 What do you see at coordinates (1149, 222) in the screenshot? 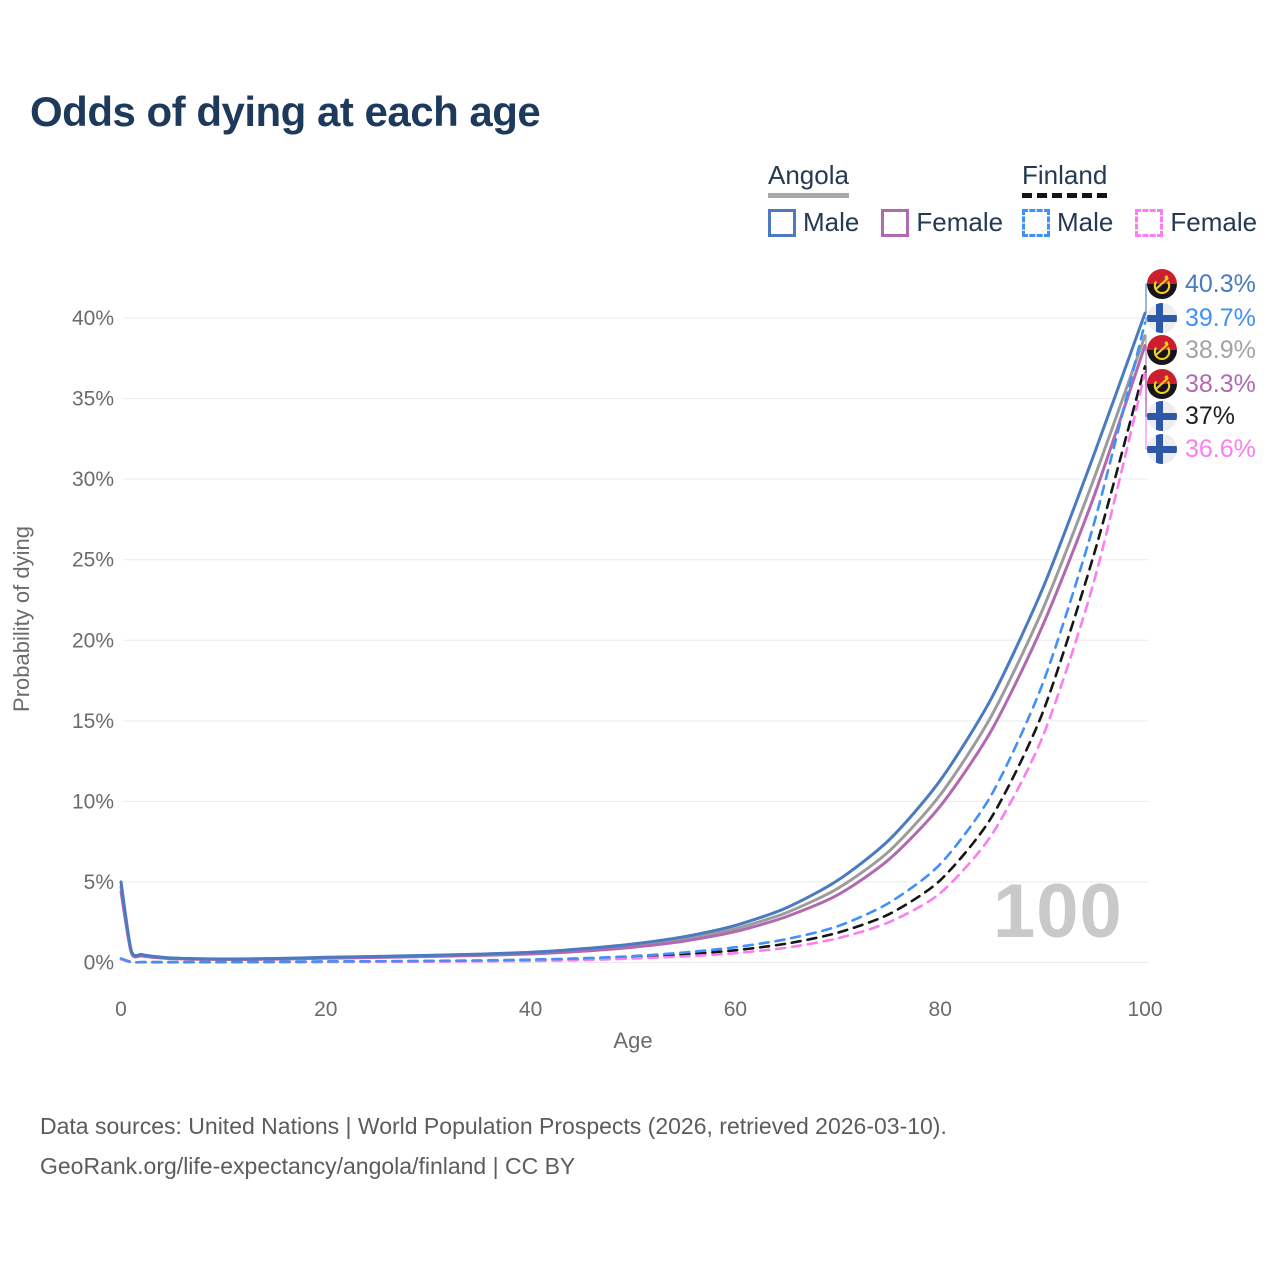
I see `finland-female-swatch-icon` at bounding box center [1149, 222].